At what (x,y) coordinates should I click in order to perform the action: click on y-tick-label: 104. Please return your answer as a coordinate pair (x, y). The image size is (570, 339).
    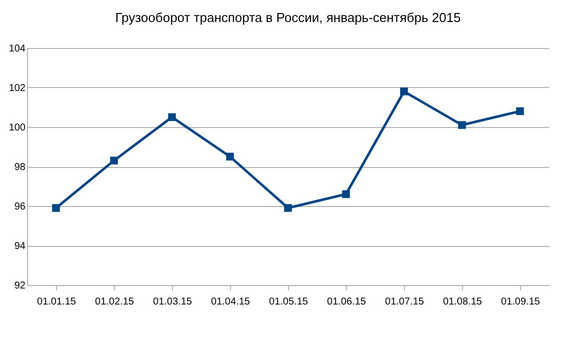
    Looking at the image, I should click on (17, 49).